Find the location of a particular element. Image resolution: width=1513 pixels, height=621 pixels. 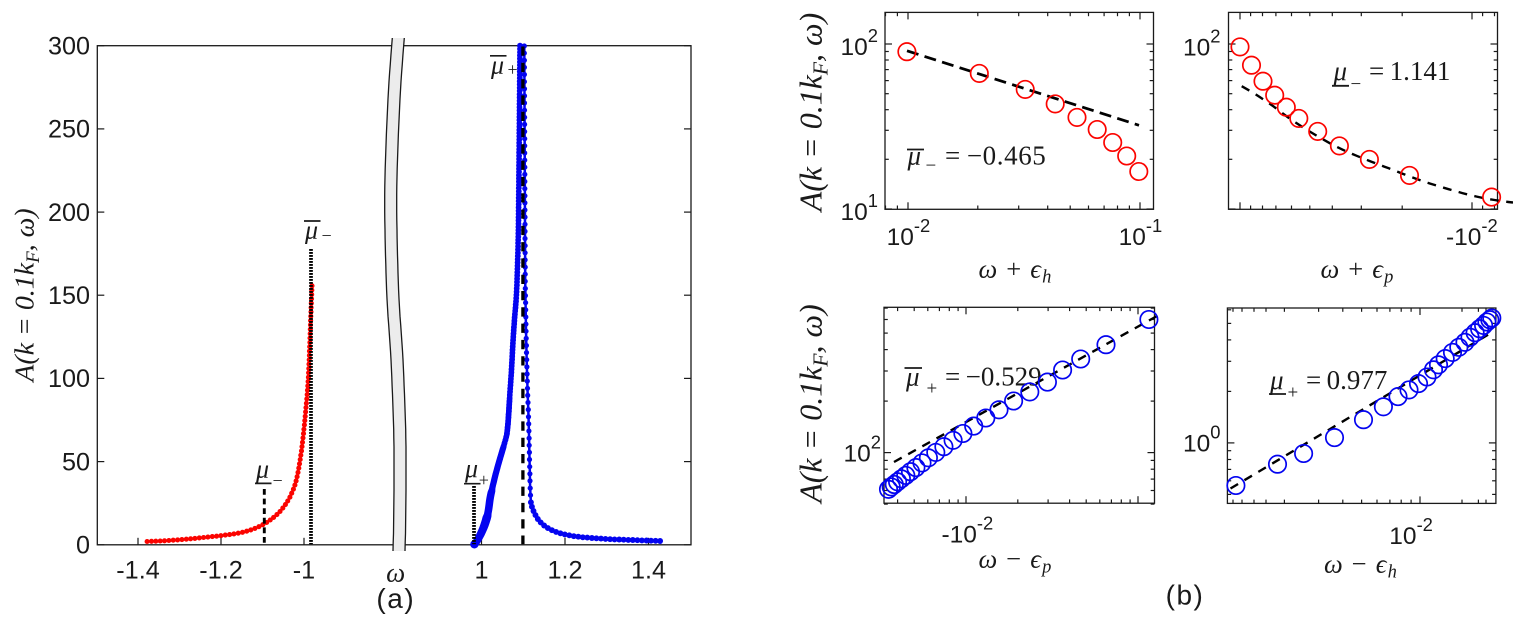

svg-text:μ−= −0.465: μ − = −0.465 is located at coordinates (977, 159).